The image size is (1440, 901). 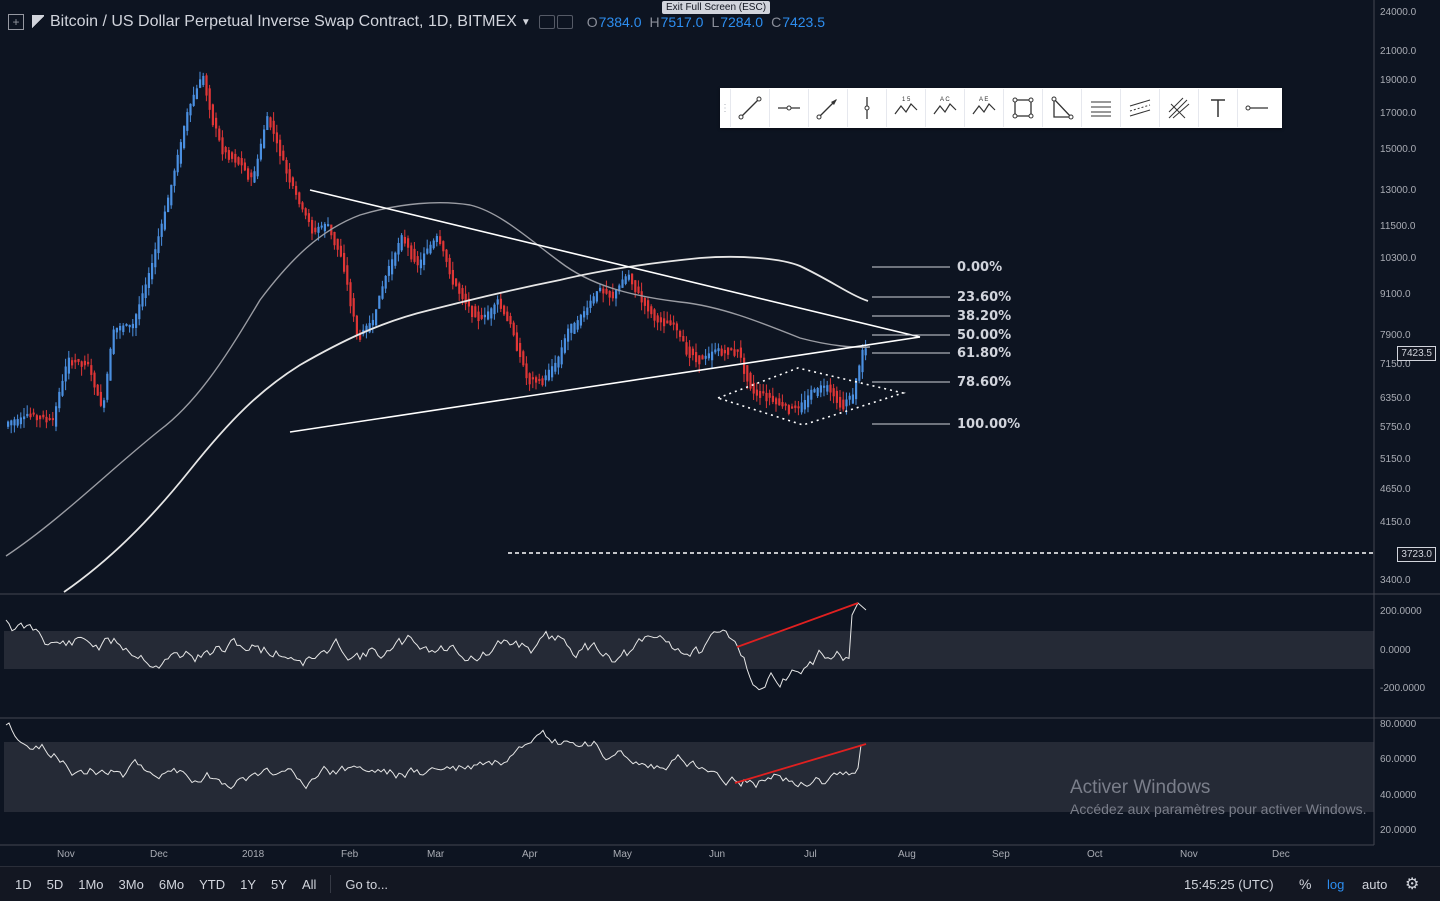 I want to click on arrow-tool, so click(x=827, y=108).